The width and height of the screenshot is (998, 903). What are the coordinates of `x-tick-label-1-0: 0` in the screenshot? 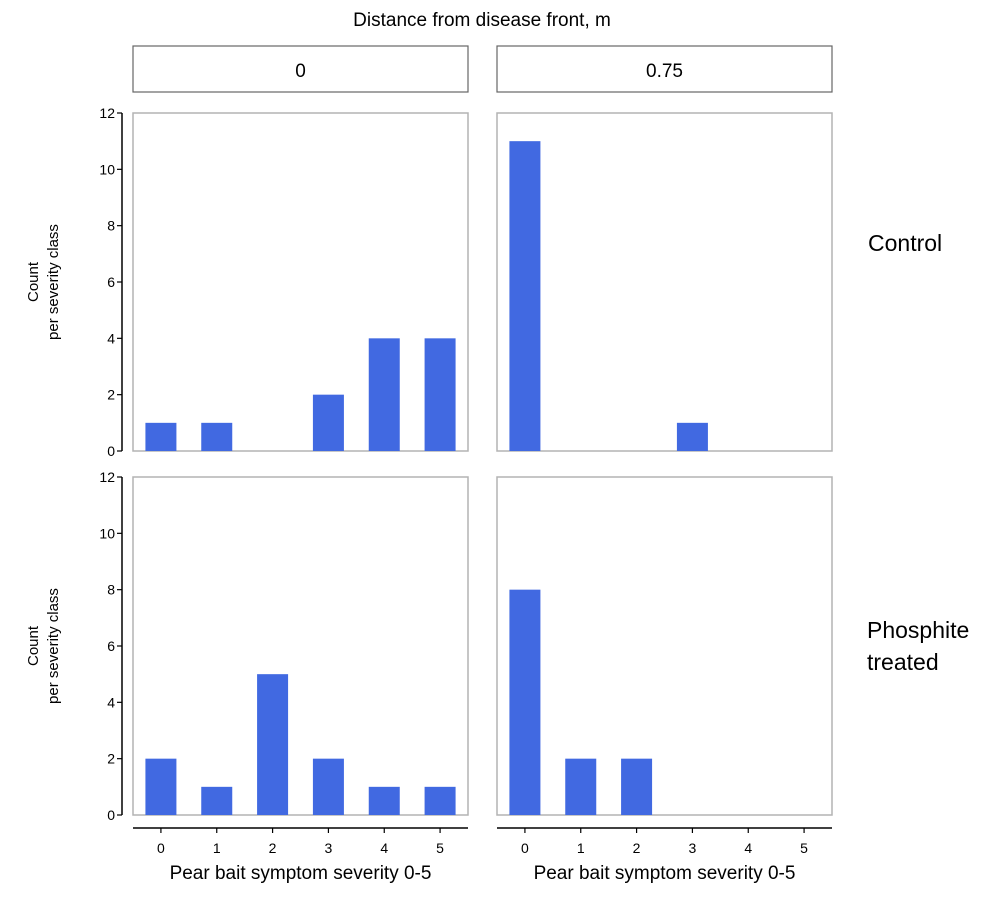 It's located at (525, 848).